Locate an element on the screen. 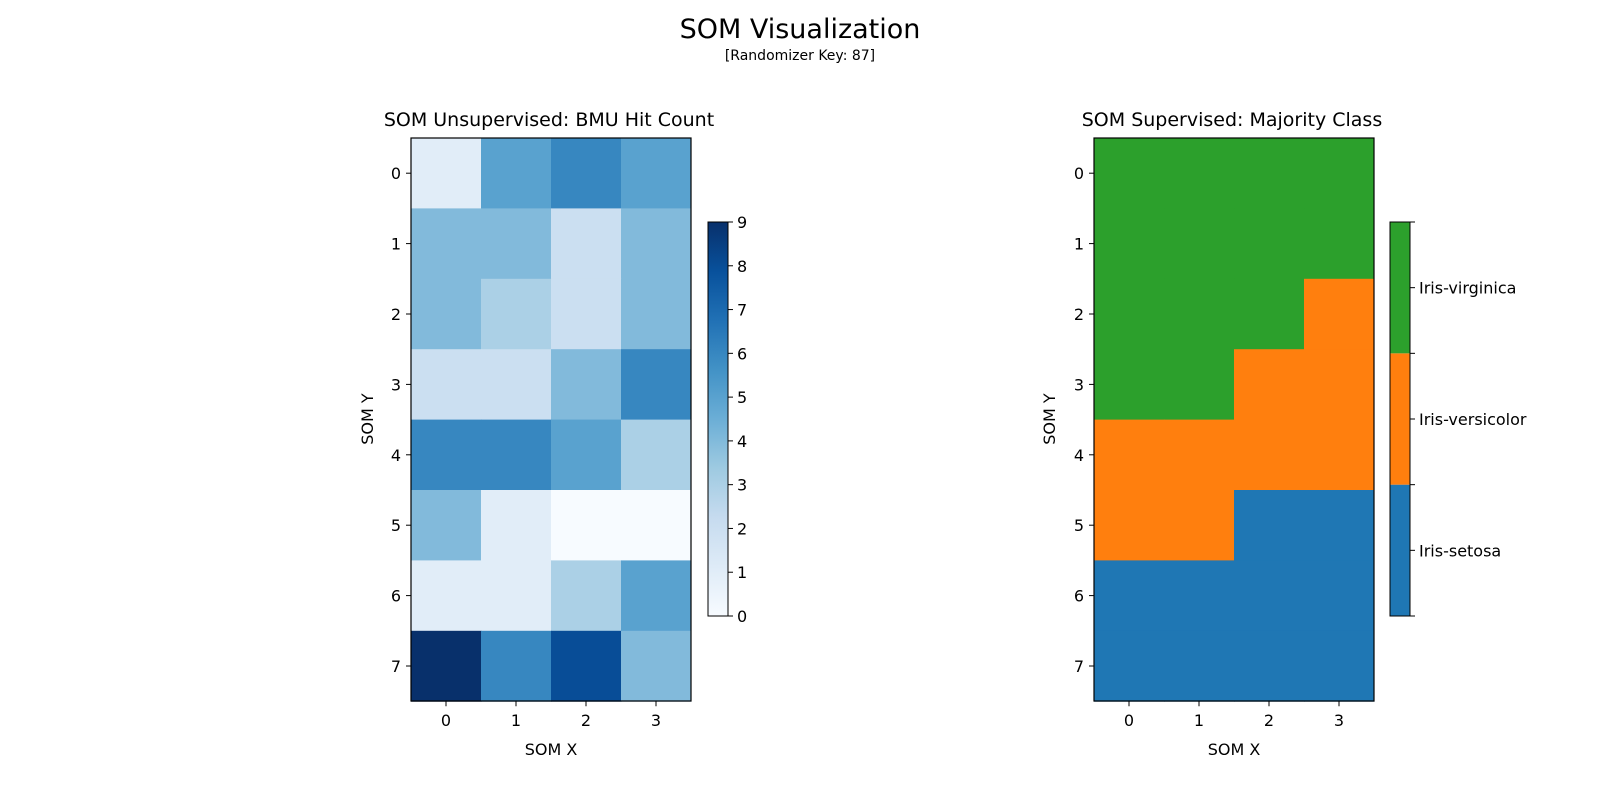 This screenshot has height=800, width=1600. hitcount-ytick-label: 5 is located at coordinates (396, 525).